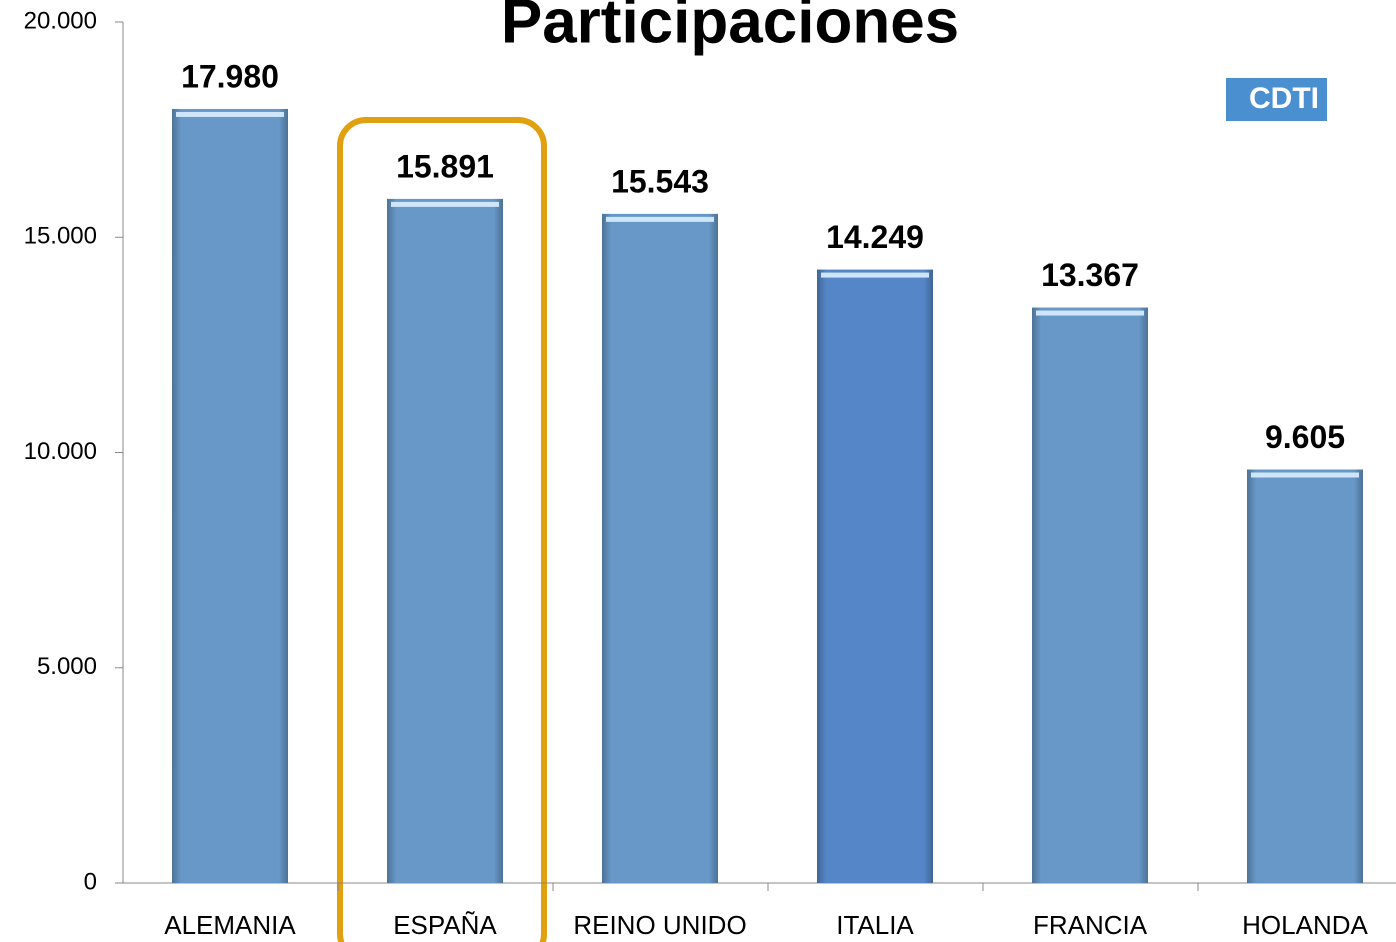 The height and width of the screenshot is (942, 1396). What do you see at coordinates (875, 237) in the screenshot?
I see `value-label: 14.249` at bounding box center [875, 237].